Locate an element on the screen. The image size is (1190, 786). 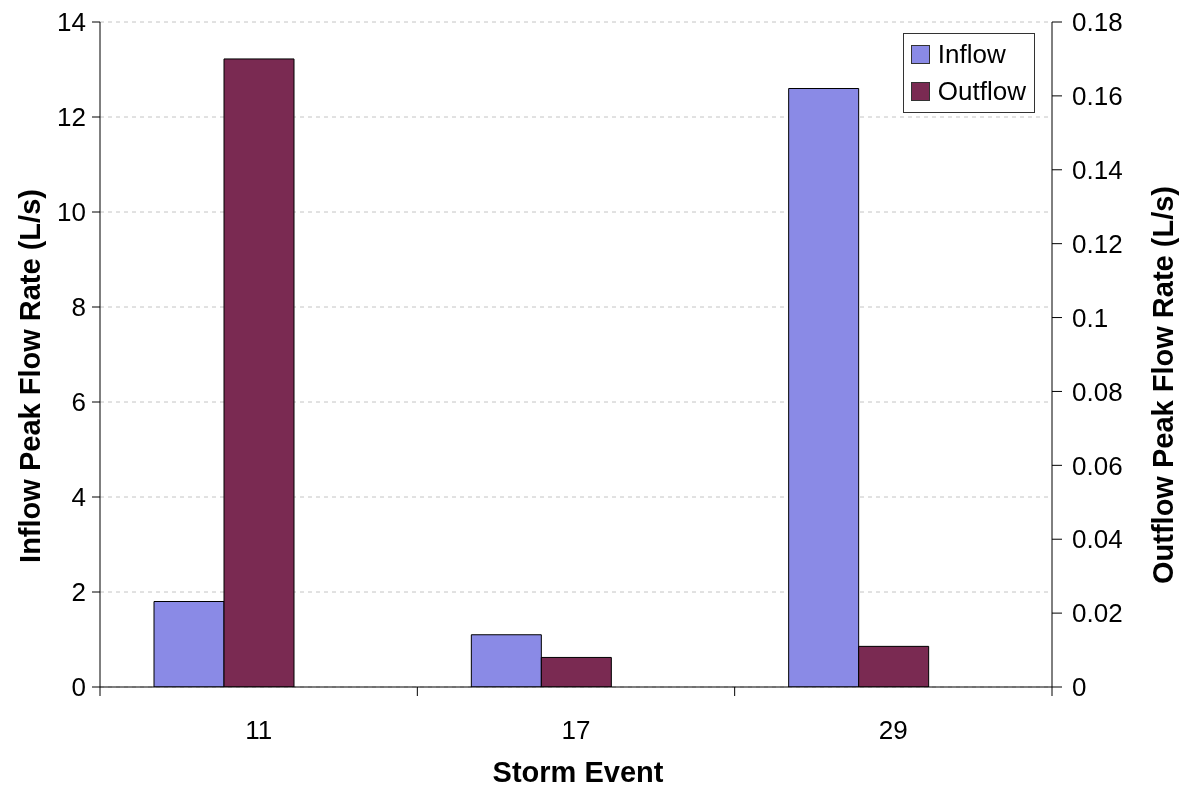
x-tick-label: 17 is located at coordinates (576, 730).